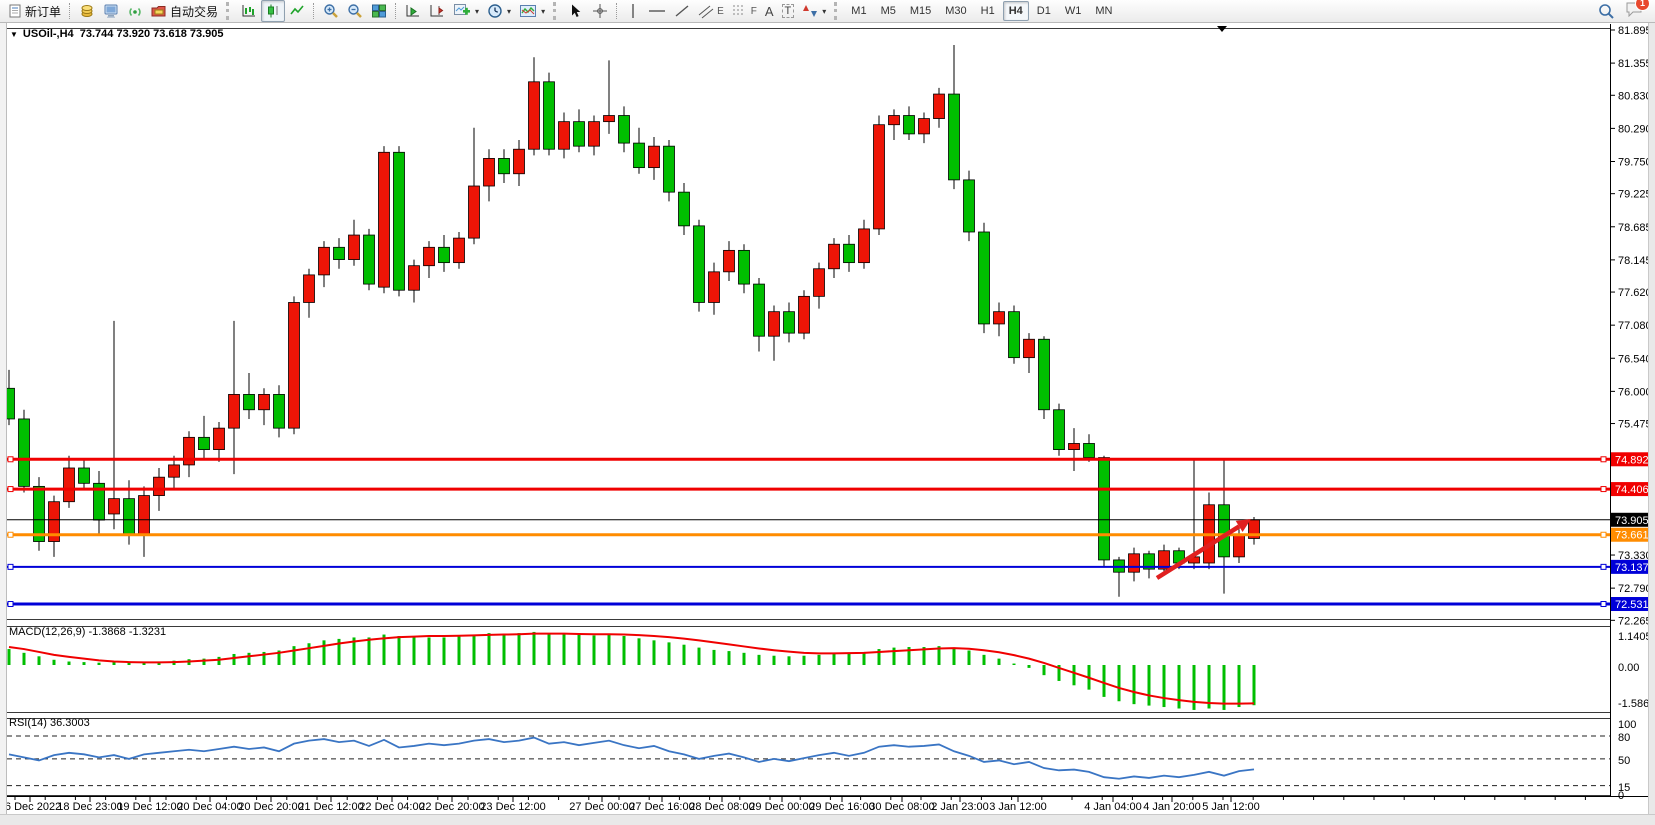  I want to click on indicators-button: ▾, so click(466, 11).